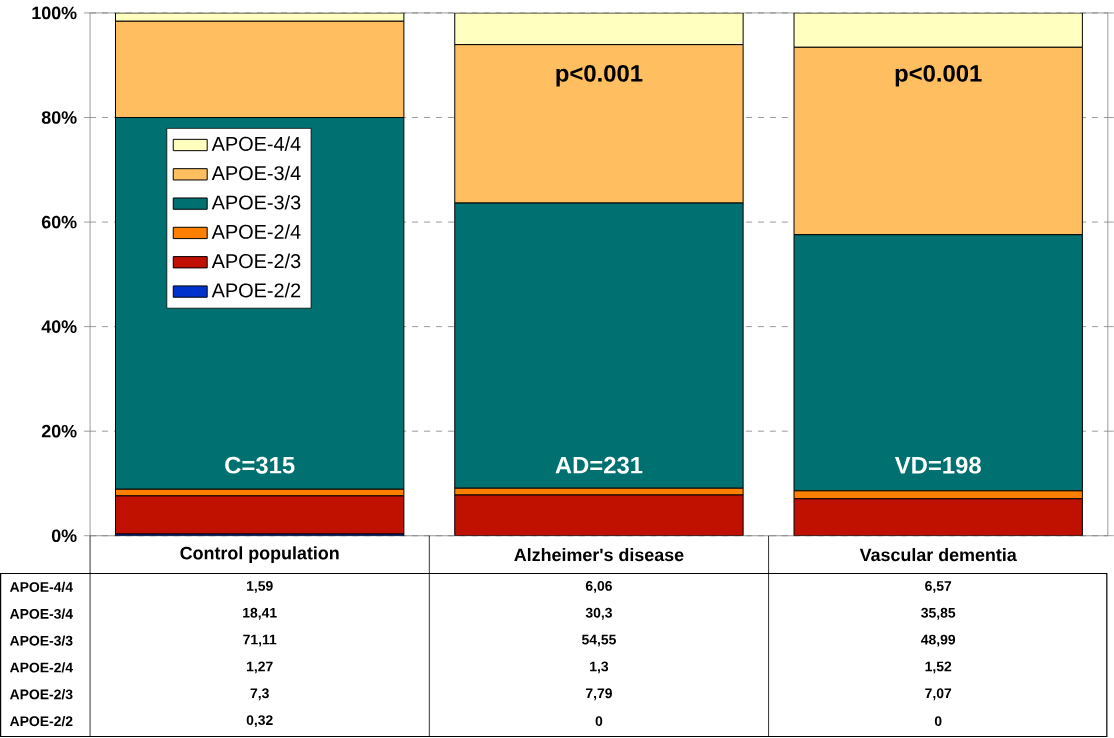 This screenshot has width=1114, height=738. I want to click on y-tick-label: 20%, so click(59, 431).